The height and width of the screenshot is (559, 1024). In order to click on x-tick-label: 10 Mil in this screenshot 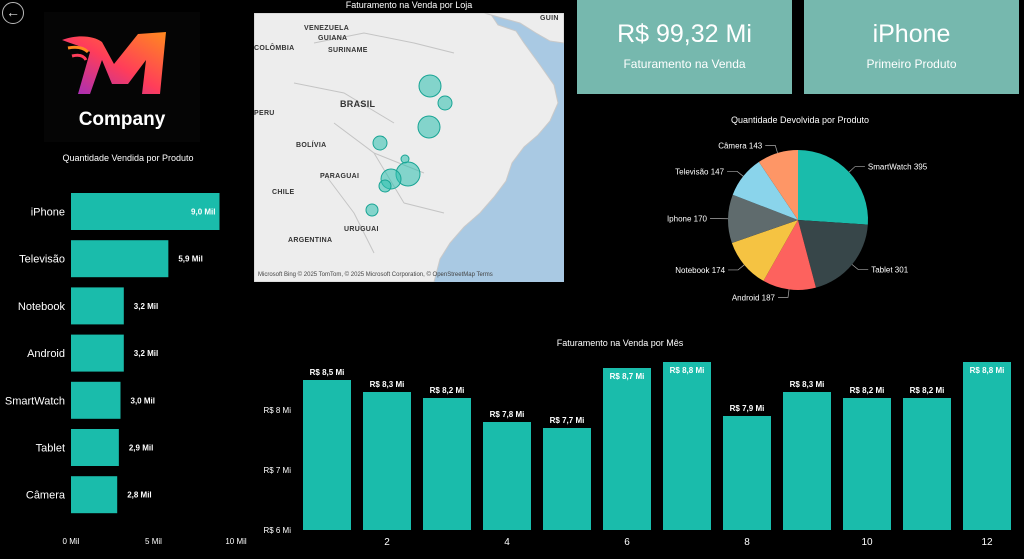, I will do `click(236, 541)`.